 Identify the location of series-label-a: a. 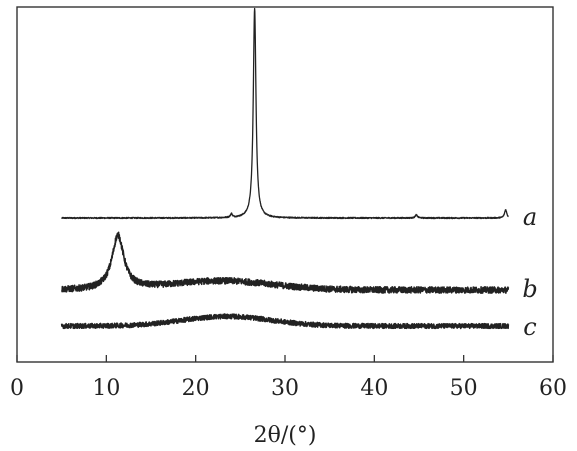
(530, 217).